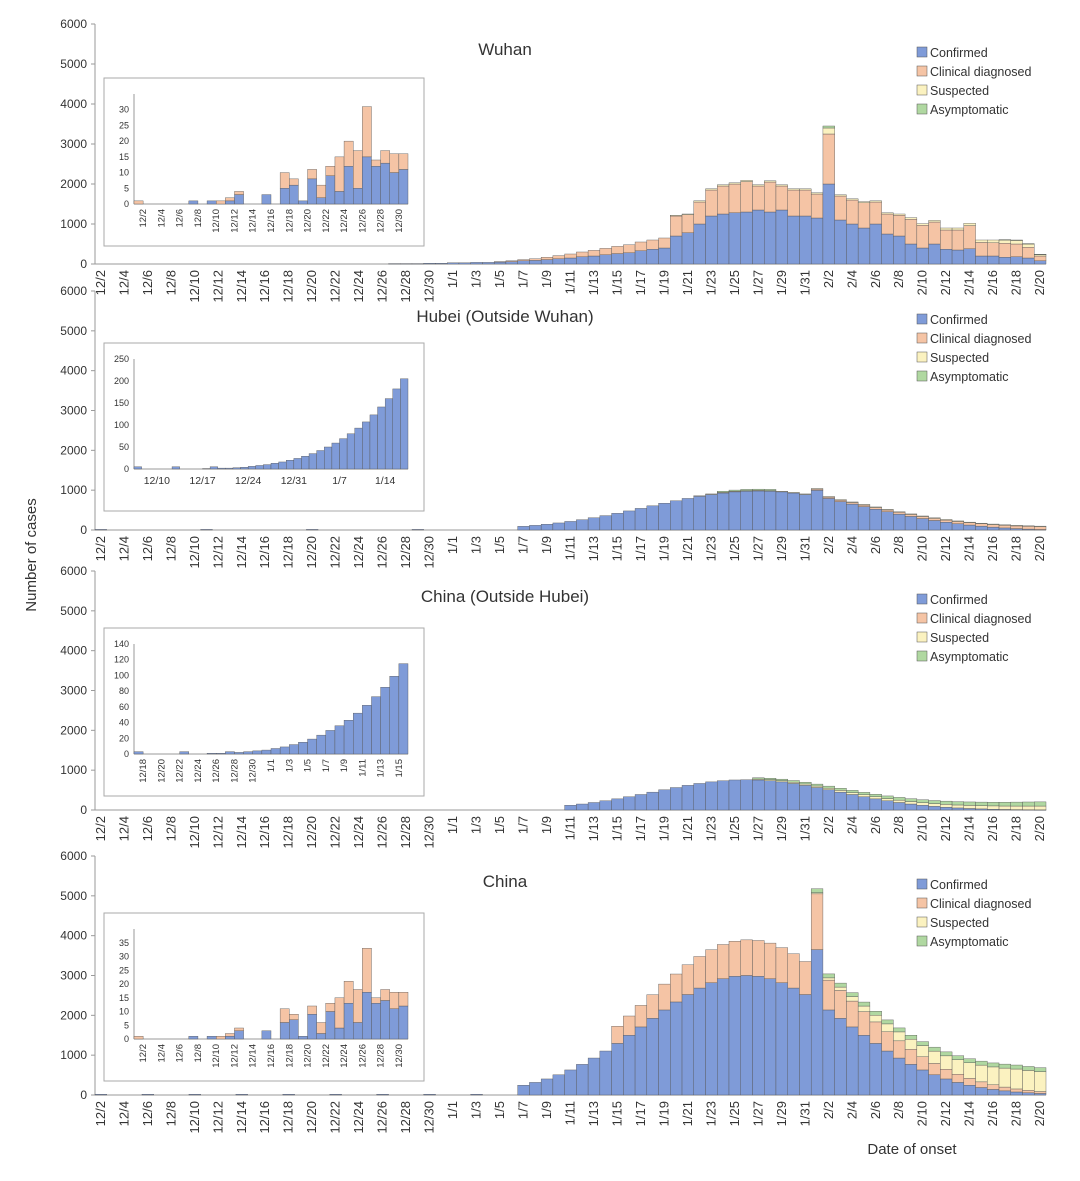  I want to click on x-tick-label: 1/11, so click(570, 828).